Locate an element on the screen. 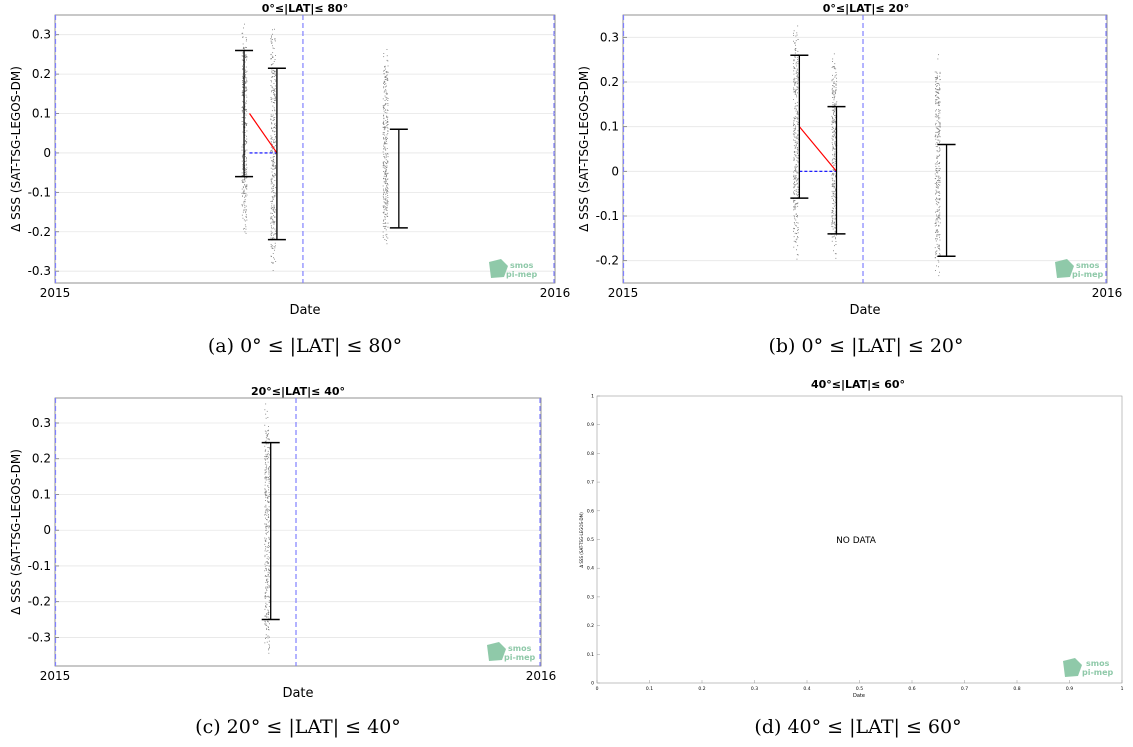 Image resolution: width=1133 pixels, height=747 pixels. panel-c-title: 20°≤|LAT|≤ 40° is located at coordinates (298, 391).